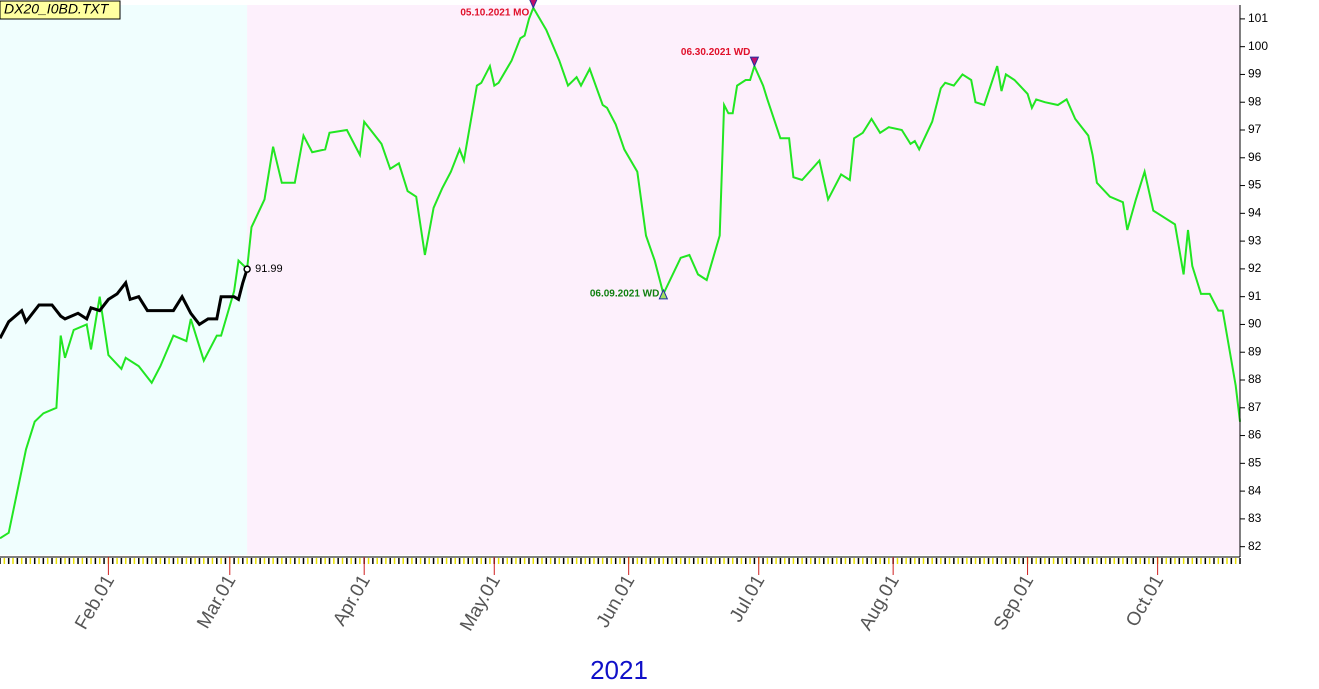  Describe the element at coordinates (716, 52) in the screenshot. I see `annotation-label: 06.30.2021 WD` at that location.